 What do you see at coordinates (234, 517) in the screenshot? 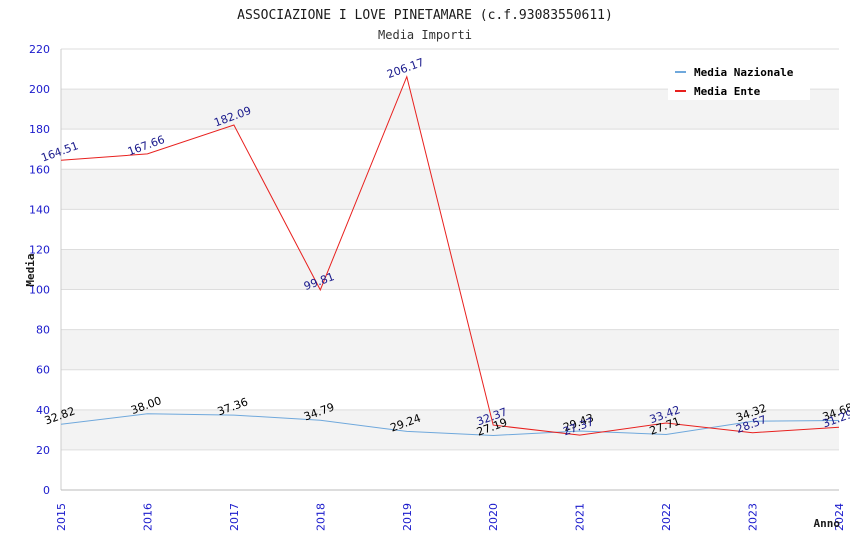
I see `x-tick-label: 2017` at bounding box center [234, 517].